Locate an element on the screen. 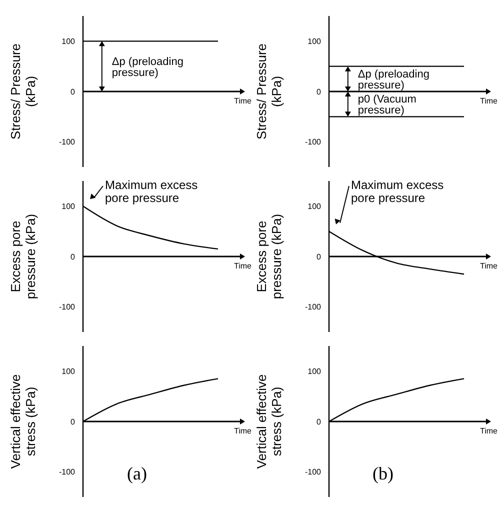 The image size is (503, 511). annotation: p0 (Vacuum pressure) is located at coordinates (387, 105).